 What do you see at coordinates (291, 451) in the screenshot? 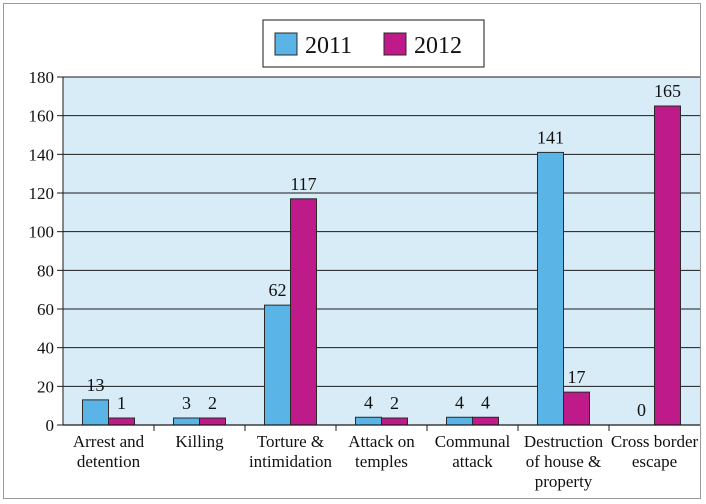
I see `x-category-label: Torture & intimidation` at bounding box center [291, 451].